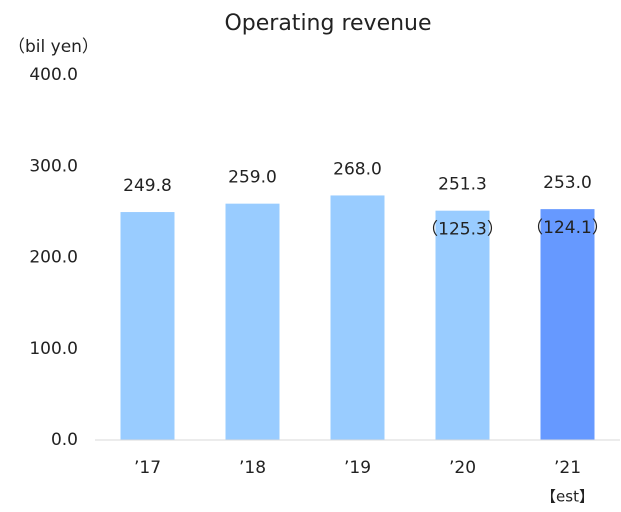 The image size is (621, 512). I want to click on x-tick-label: ’20, so click(462, 468).